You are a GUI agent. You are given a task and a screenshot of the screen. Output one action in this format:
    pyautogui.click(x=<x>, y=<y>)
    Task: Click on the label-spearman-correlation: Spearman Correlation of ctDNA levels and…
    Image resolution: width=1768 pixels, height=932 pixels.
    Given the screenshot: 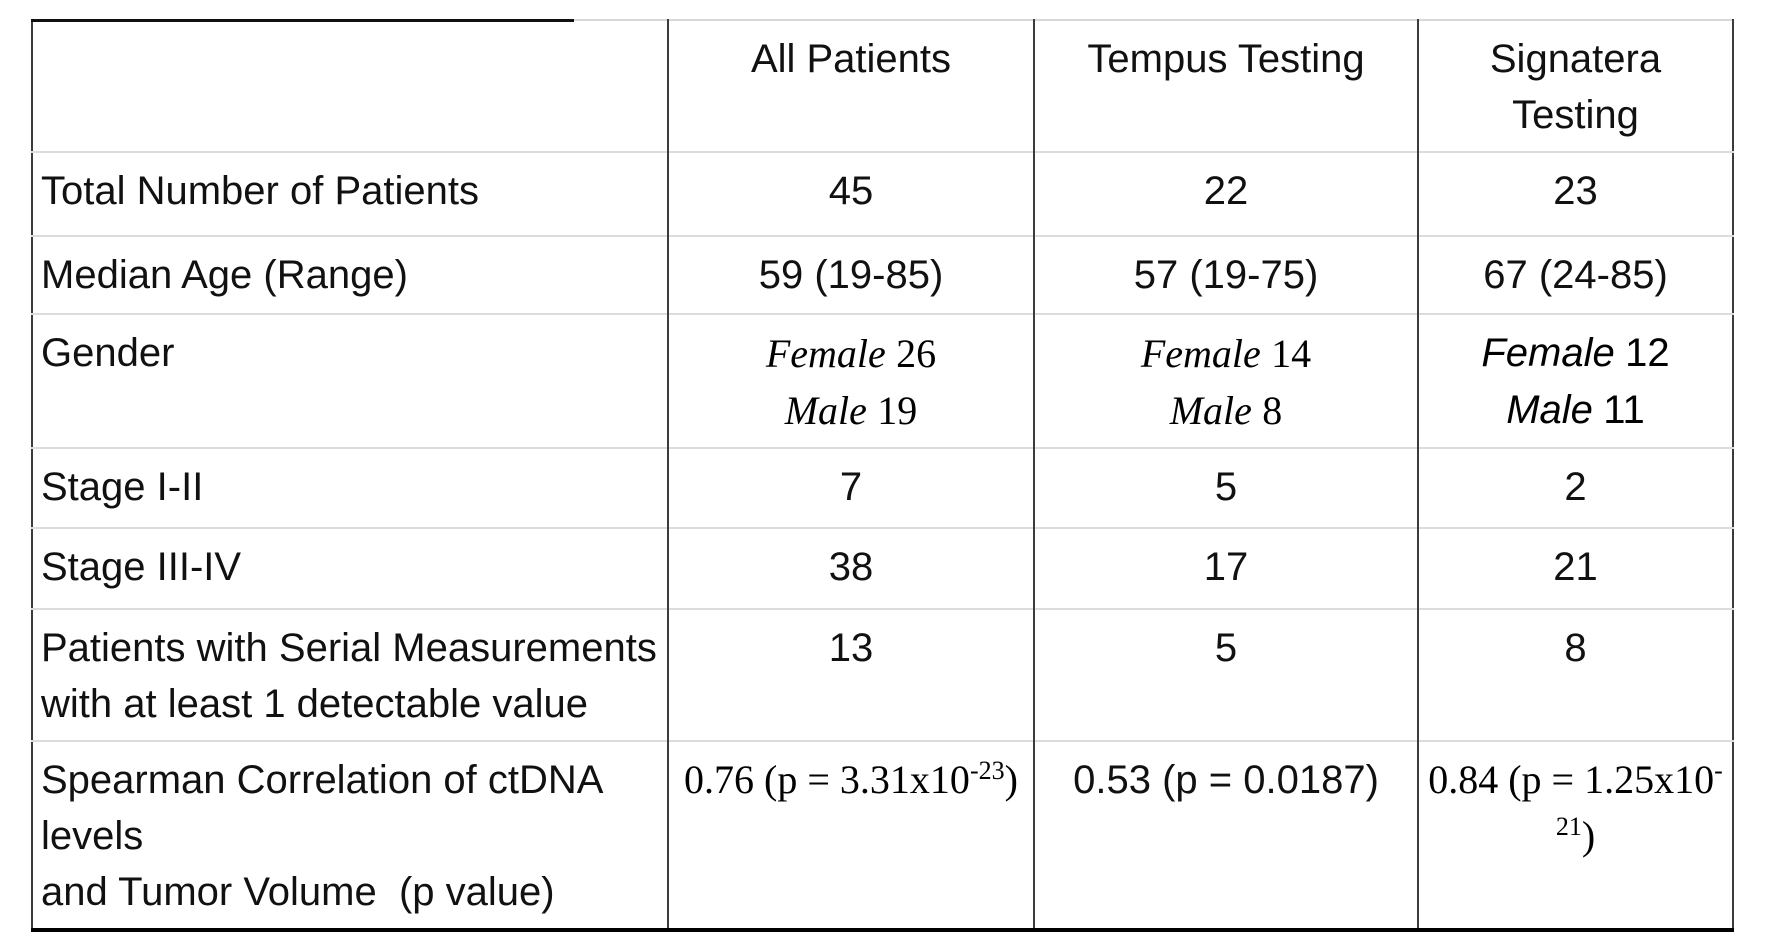 What is the action you would take?
    pyautogui.click(x=350, y=835)
    